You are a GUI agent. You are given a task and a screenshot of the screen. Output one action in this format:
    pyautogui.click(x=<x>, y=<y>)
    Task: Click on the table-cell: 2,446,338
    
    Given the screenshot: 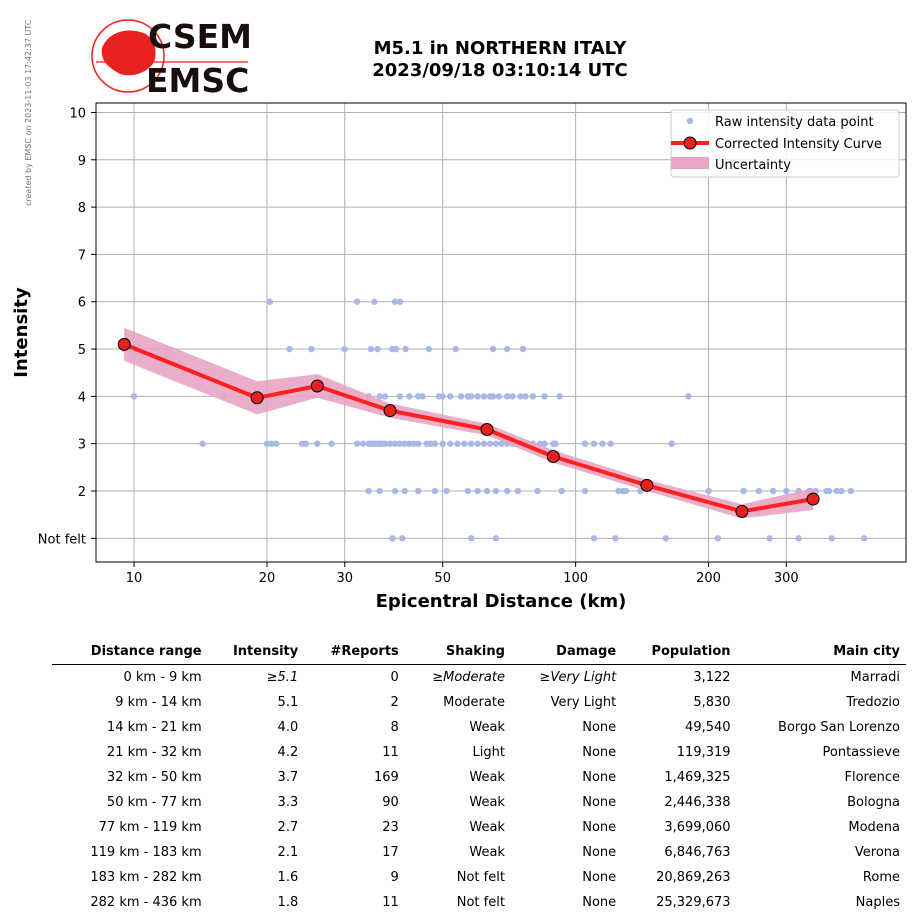 What is the action you would take?
    pyautogui.click(x=697, y=802)
    